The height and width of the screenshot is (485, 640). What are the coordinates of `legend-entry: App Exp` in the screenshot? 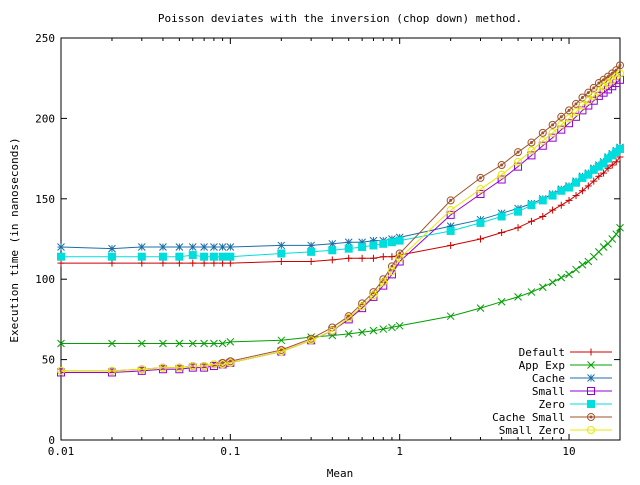 It's located at (565, 365).